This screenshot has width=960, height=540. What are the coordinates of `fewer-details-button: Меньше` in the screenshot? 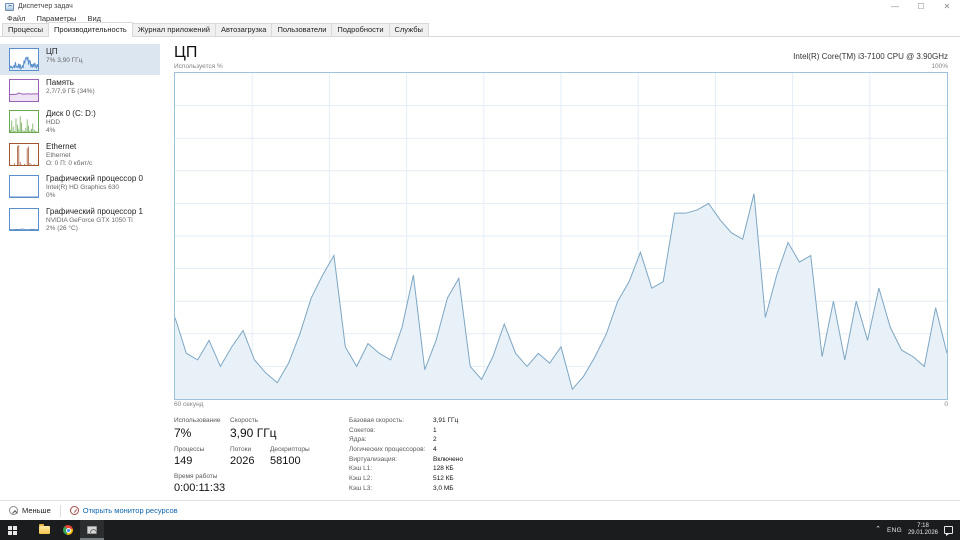 It's located at (30, 510).